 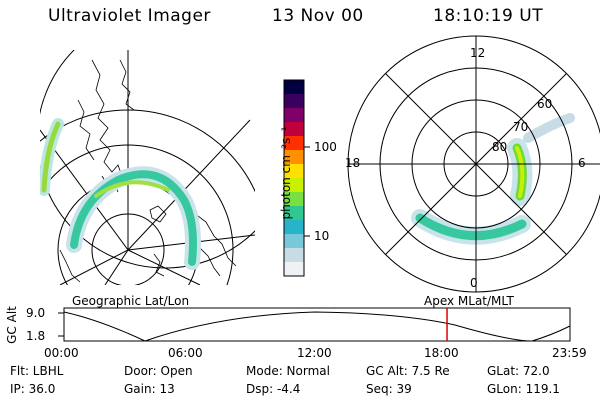 What do you see at coordinates (408, 371) in the screenshot?
I see `gc-alt-readout: GC Alt: 7.5 Re` at bounding box center [408, 371].